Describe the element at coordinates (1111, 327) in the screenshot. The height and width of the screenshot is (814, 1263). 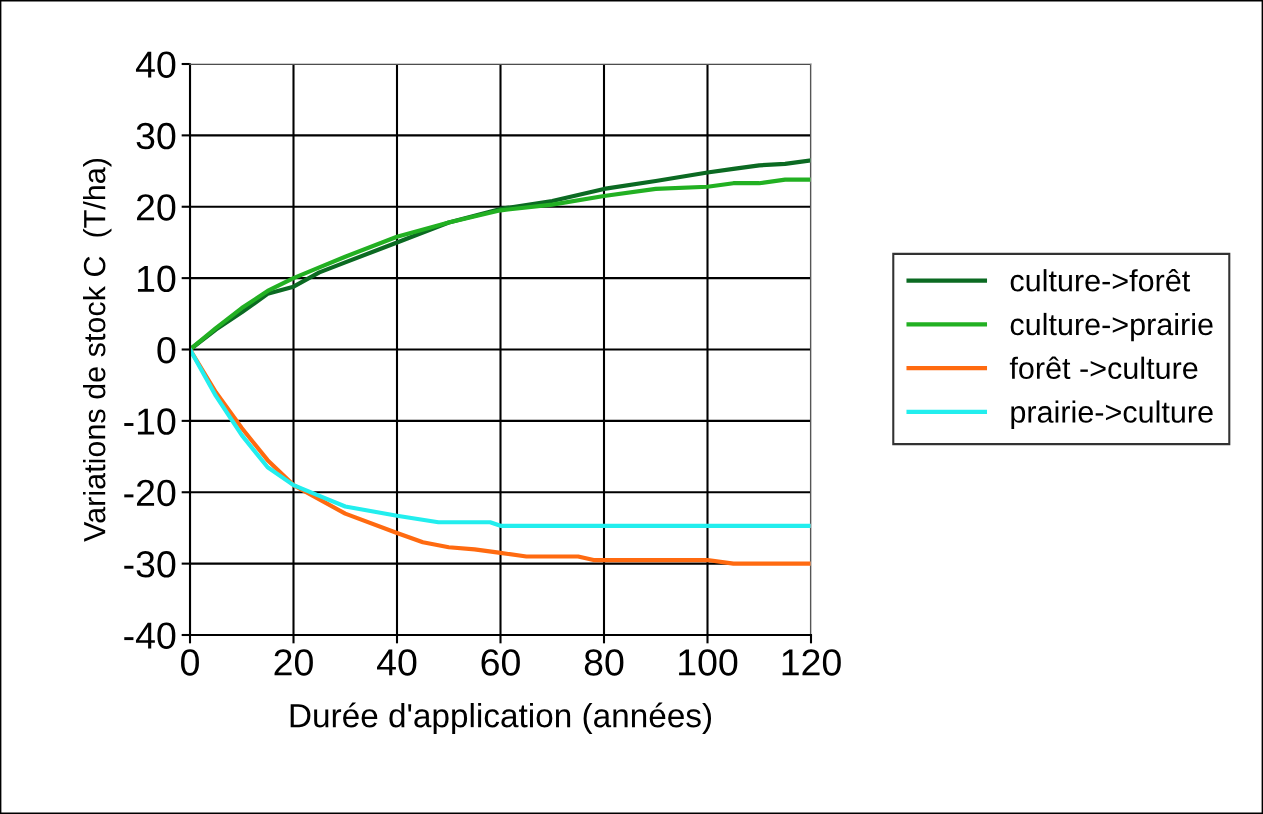
I see `legend-label: culture->prairie` at that location.